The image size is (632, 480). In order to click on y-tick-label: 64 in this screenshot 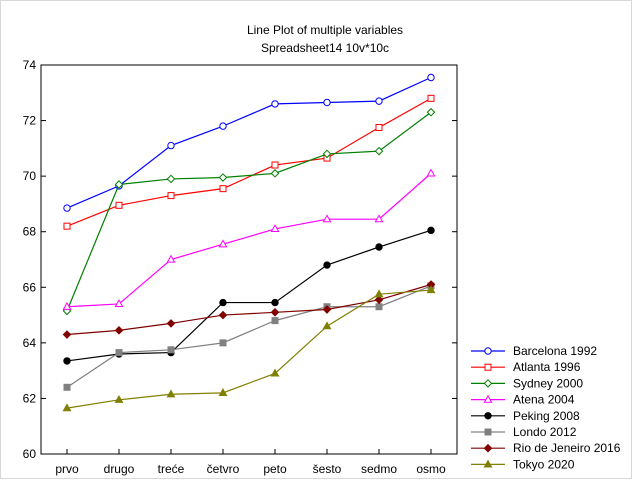, I will do `click(30, 343)`.